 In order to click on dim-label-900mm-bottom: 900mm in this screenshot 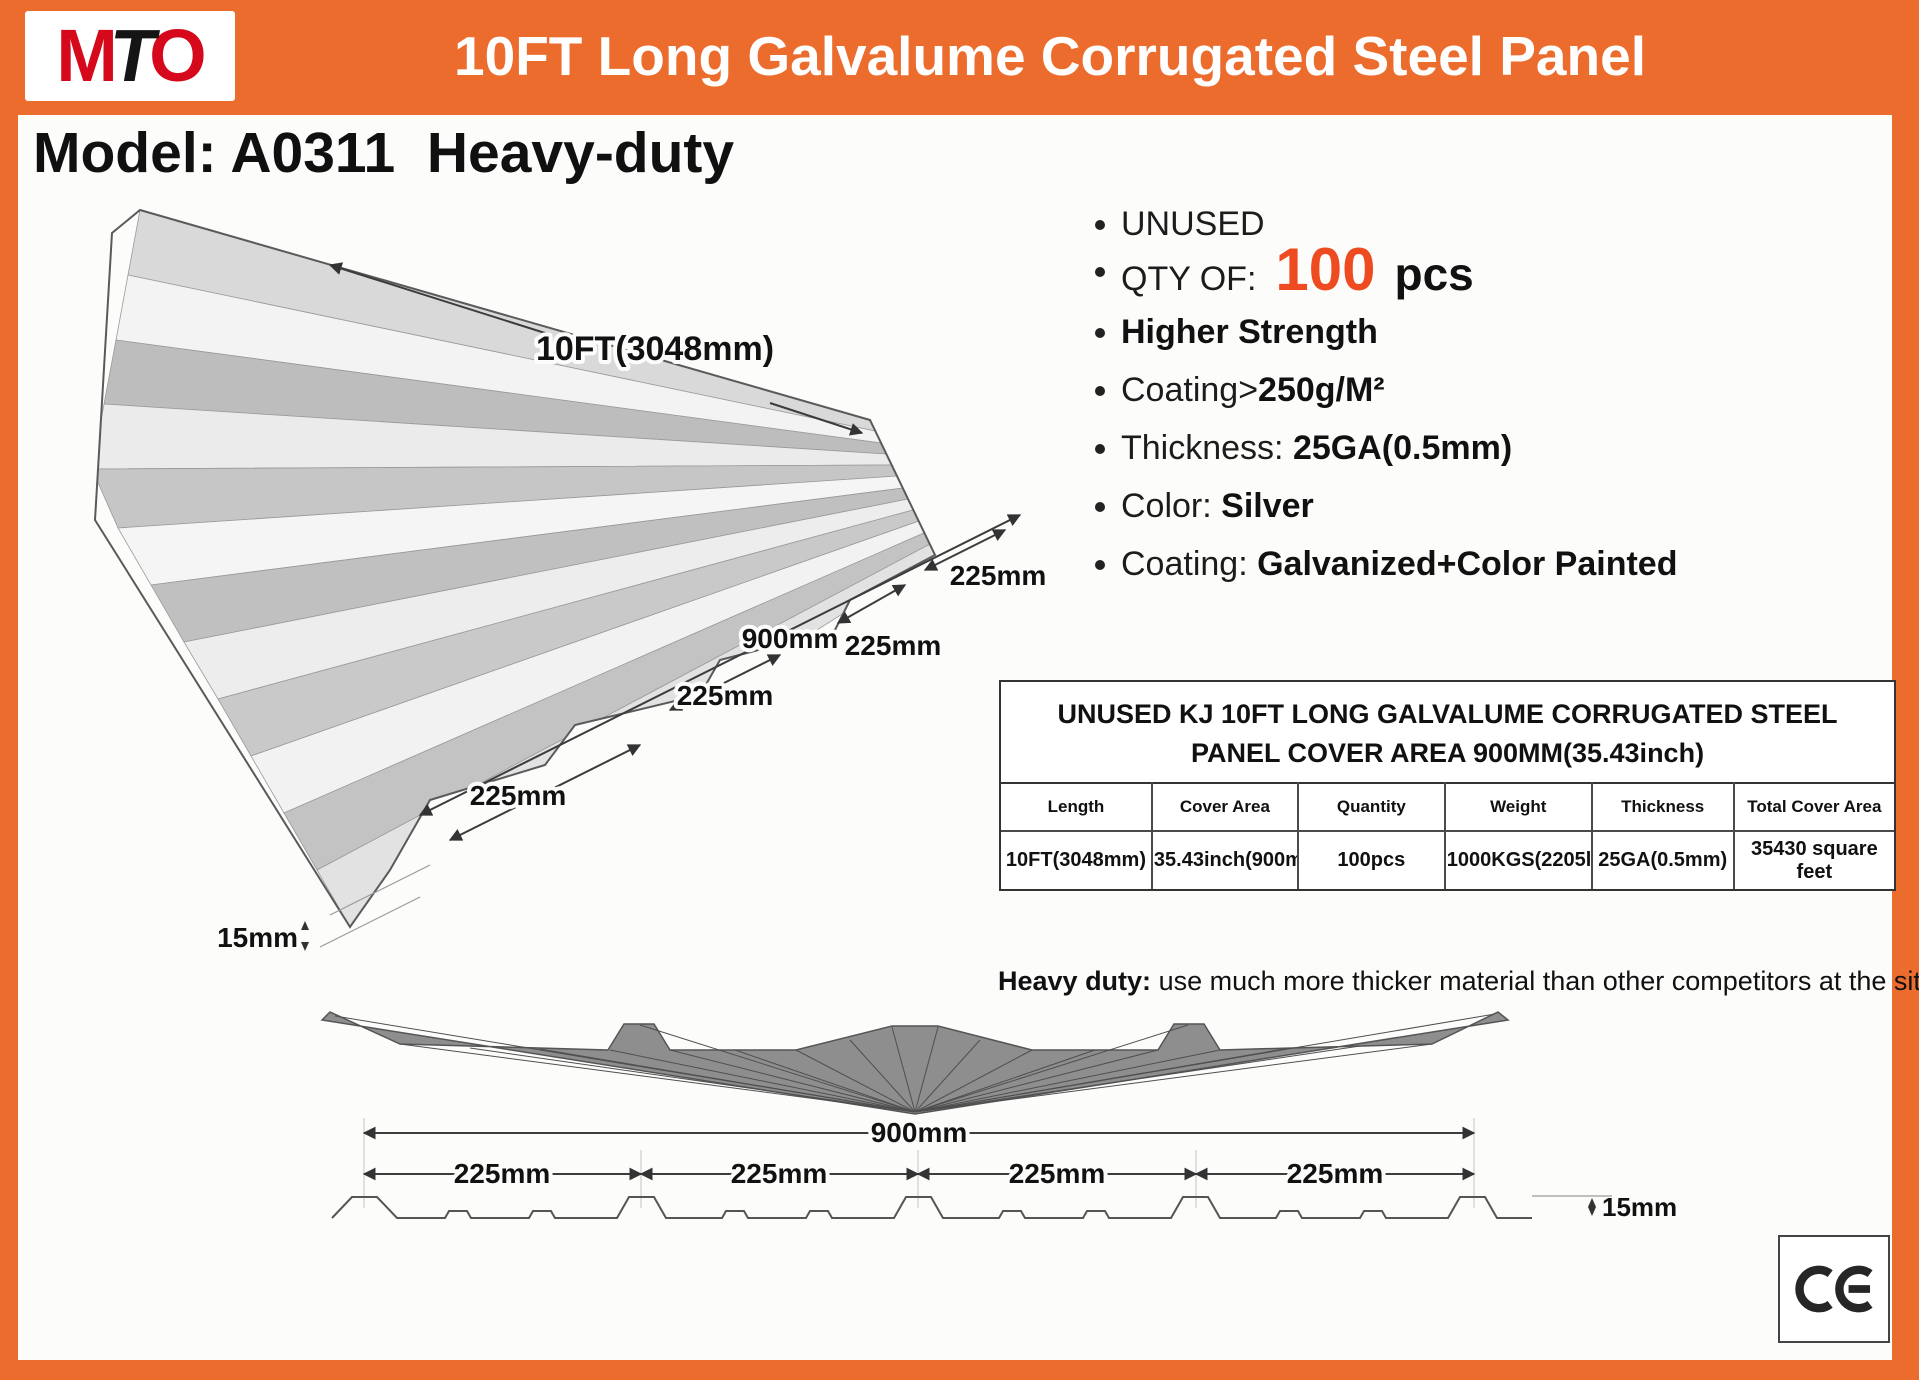, I will do `click(919, 1132)`.